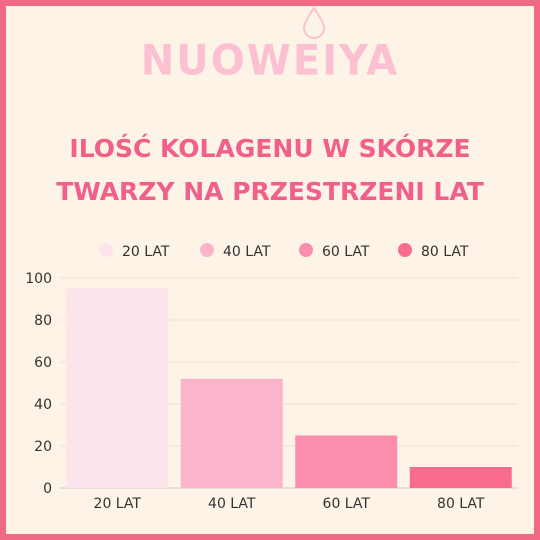 The height and width of the screenshot is (540, 540). I want to click on x-tick-label: 20 LAT, so click(118, 504).